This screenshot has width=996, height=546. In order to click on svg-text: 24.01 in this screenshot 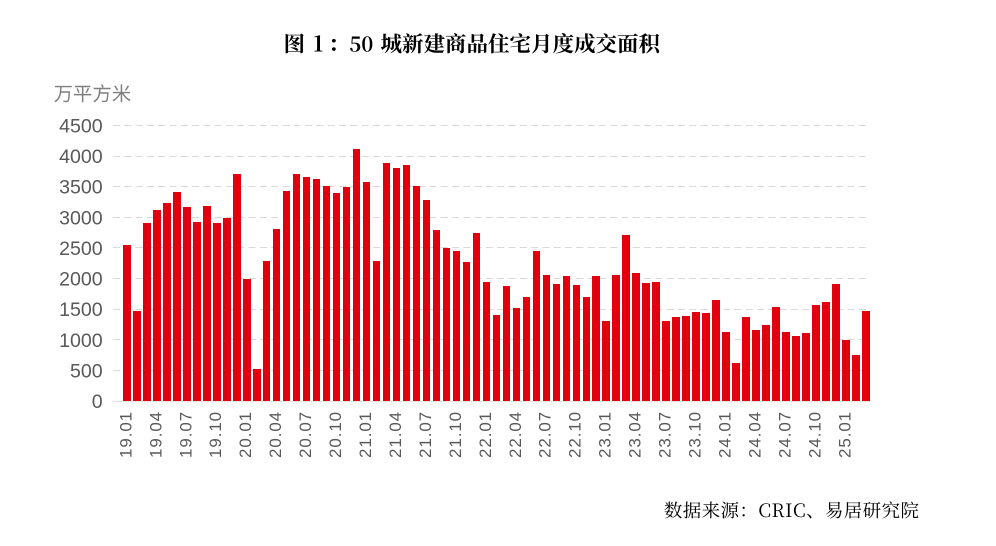, I will do `click(724, 434)`.